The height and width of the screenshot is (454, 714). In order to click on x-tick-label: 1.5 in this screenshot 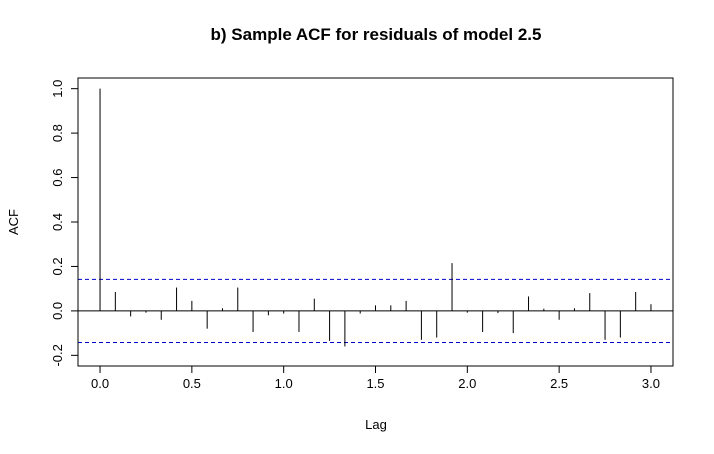, I will do `click(375, 383)`.